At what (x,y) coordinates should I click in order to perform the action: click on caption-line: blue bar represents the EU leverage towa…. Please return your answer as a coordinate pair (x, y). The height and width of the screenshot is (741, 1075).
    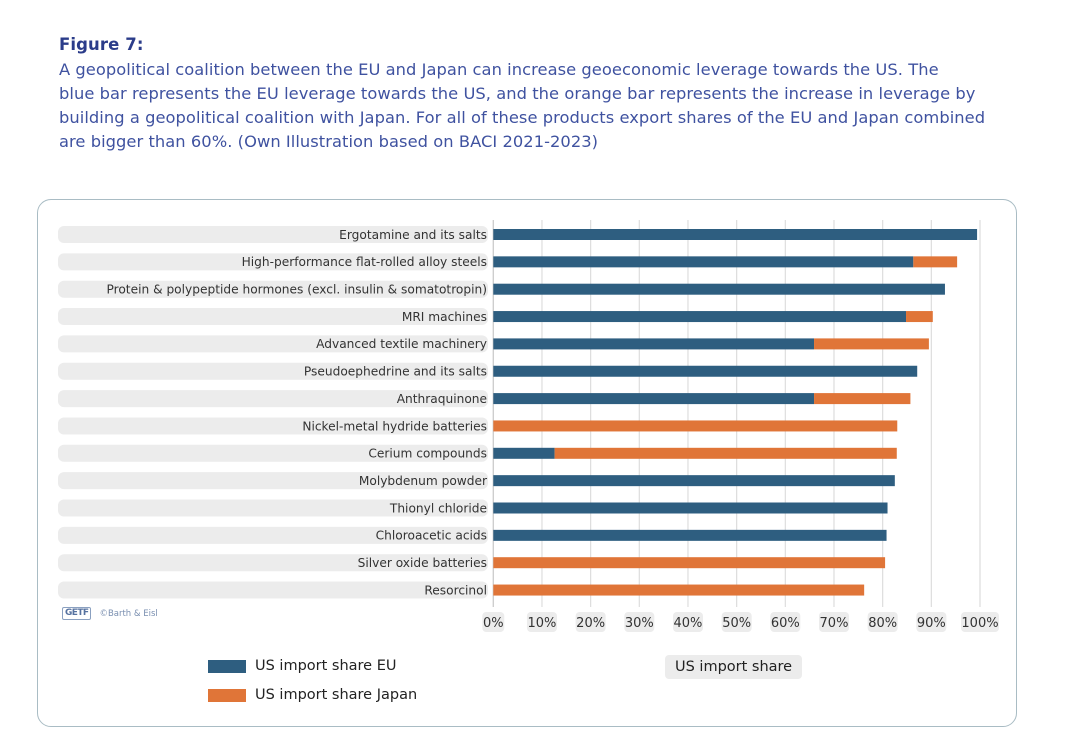
    Looking at the image, I should click on (517, 93).